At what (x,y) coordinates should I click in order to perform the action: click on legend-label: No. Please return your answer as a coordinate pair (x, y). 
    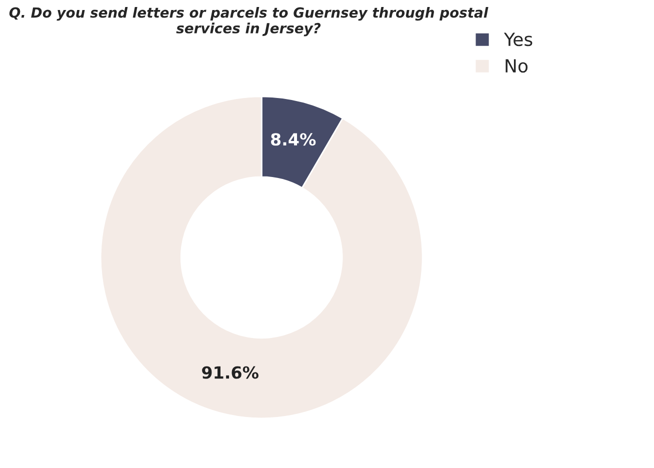
    Looking at the image, I should click on (517, 66).